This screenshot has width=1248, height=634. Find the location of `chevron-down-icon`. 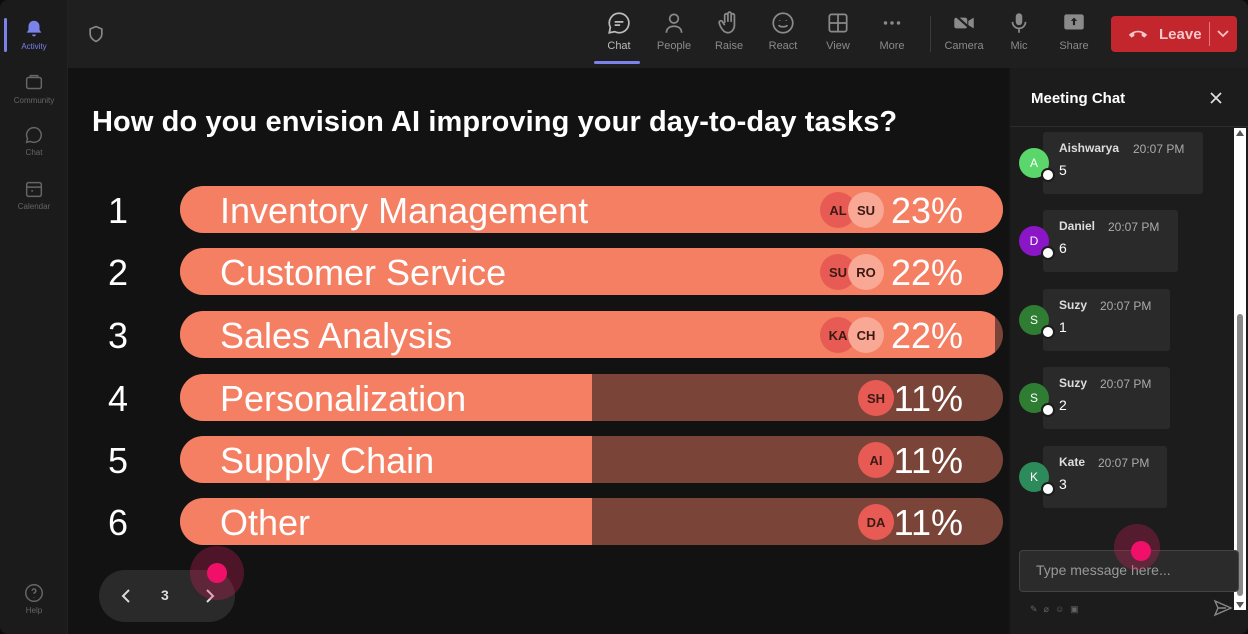

chevron-down-icon is located at coordinates (1223, 33).